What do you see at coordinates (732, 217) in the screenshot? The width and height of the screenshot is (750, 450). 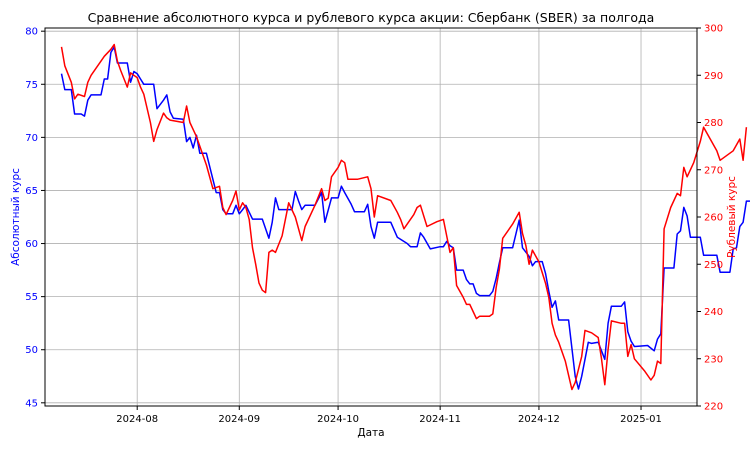 I see `right-axis-label: Рублевый курс` at bounding box center [732, 217].